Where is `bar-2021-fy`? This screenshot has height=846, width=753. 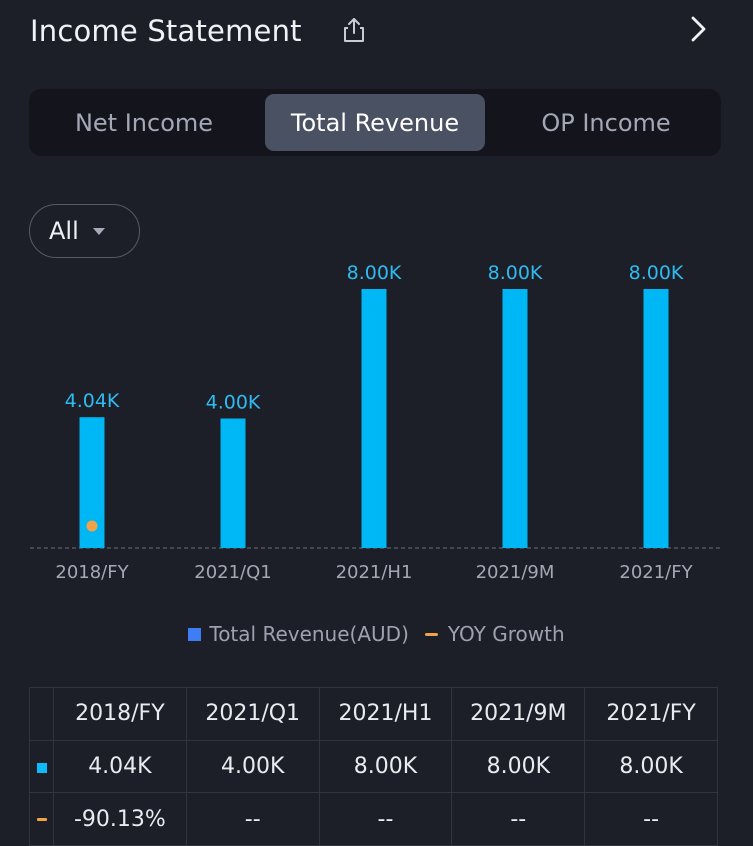
bar-2021-fy is located at coordinates (656, 418).